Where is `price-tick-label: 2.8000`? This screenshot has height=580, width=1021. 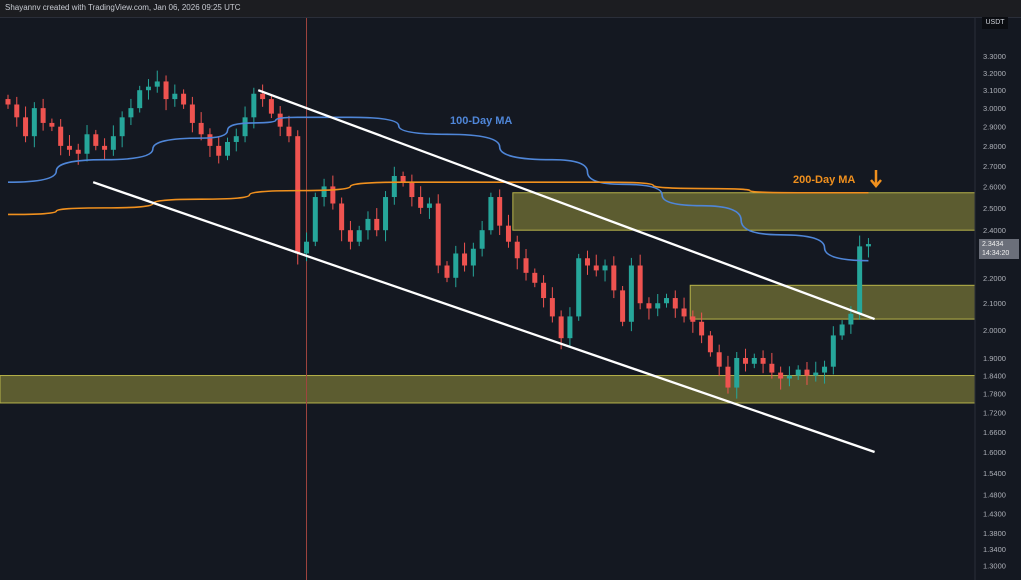
price-tick-label: 2.8000 is located at coordinates (994, 146).